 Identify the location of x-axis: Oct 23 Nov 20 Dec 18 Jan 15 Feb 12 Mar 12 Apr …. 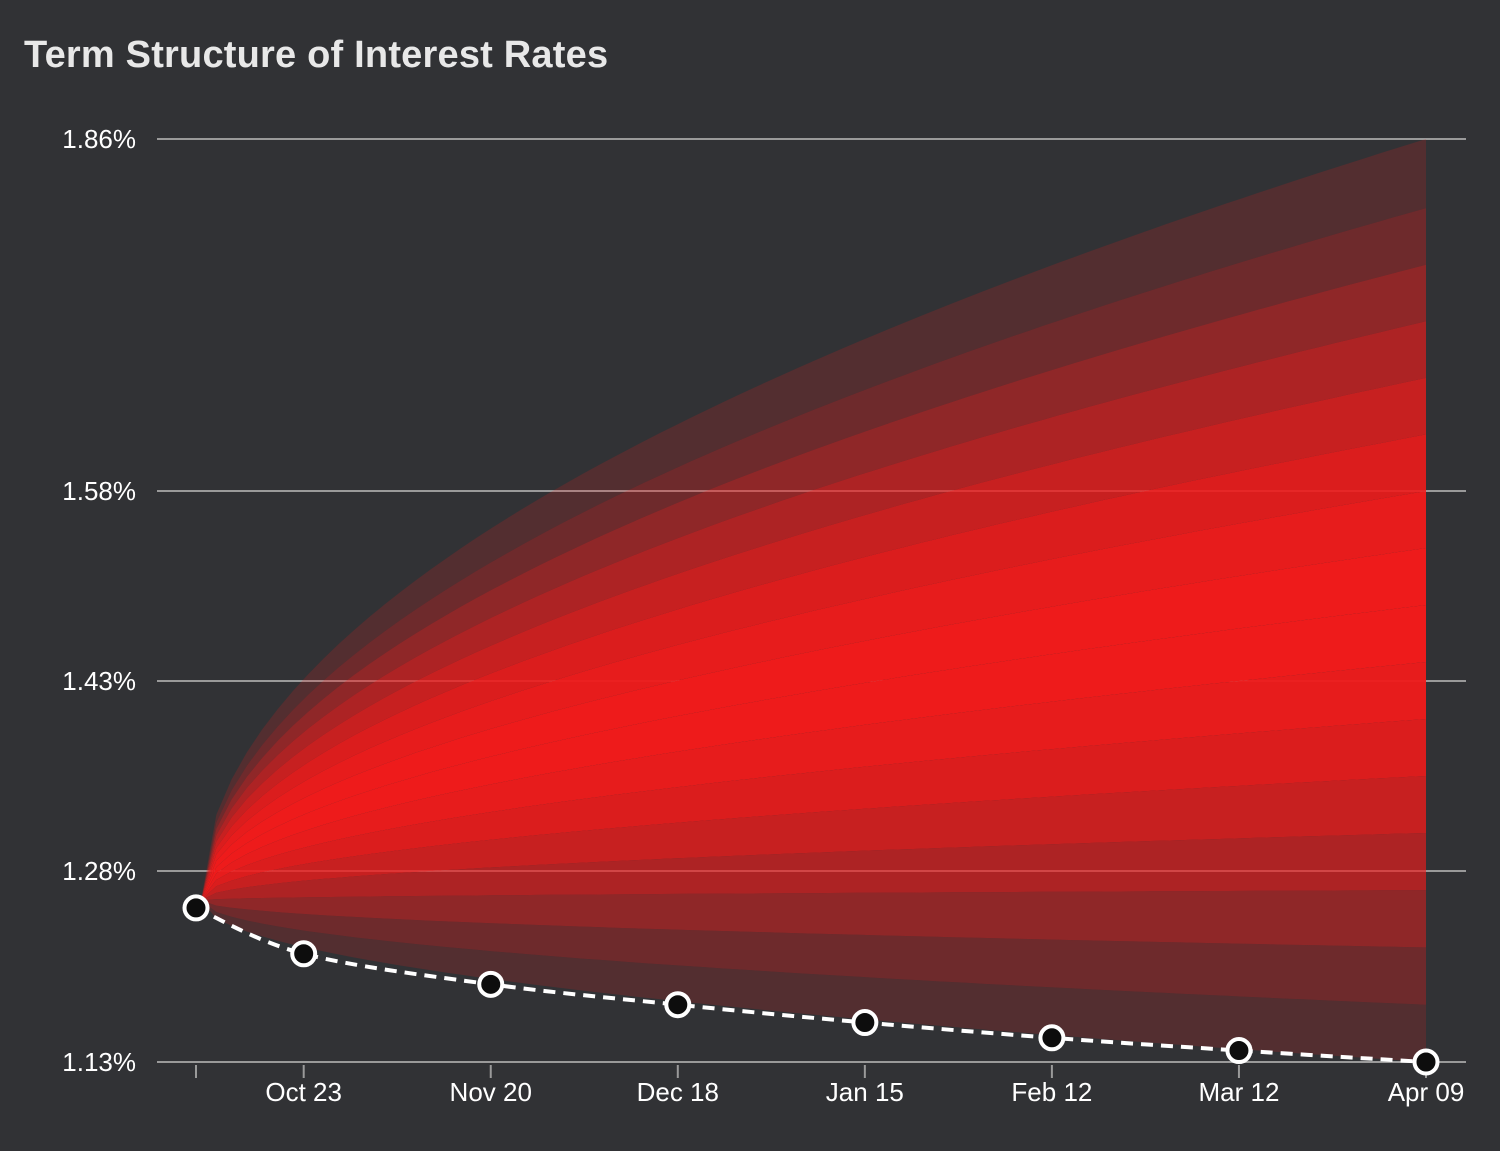
(830, 1086).